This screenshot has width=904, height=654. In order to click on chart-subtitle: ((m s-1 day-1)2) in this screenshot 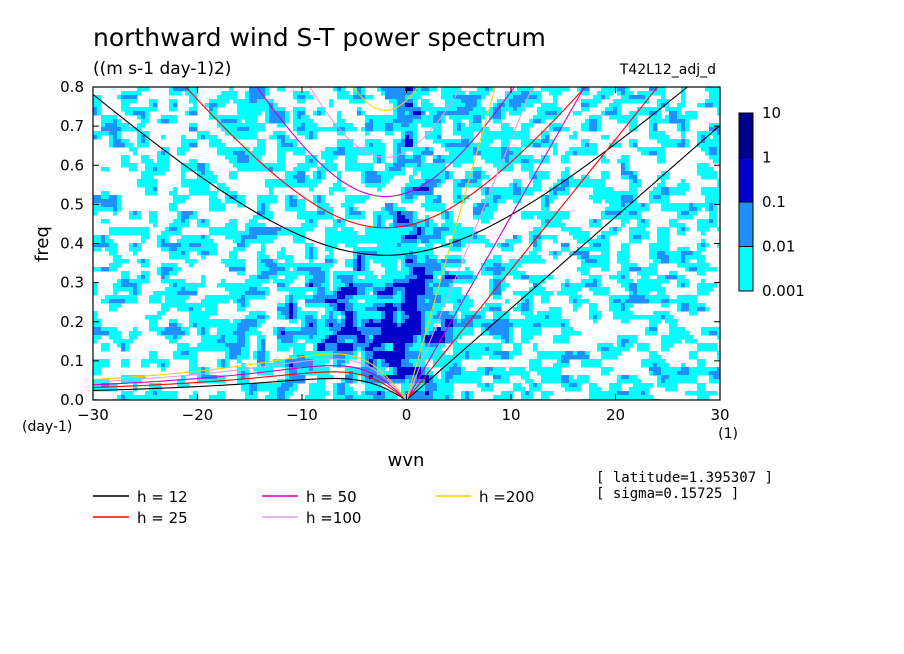, I will do `click(162, 69)`.